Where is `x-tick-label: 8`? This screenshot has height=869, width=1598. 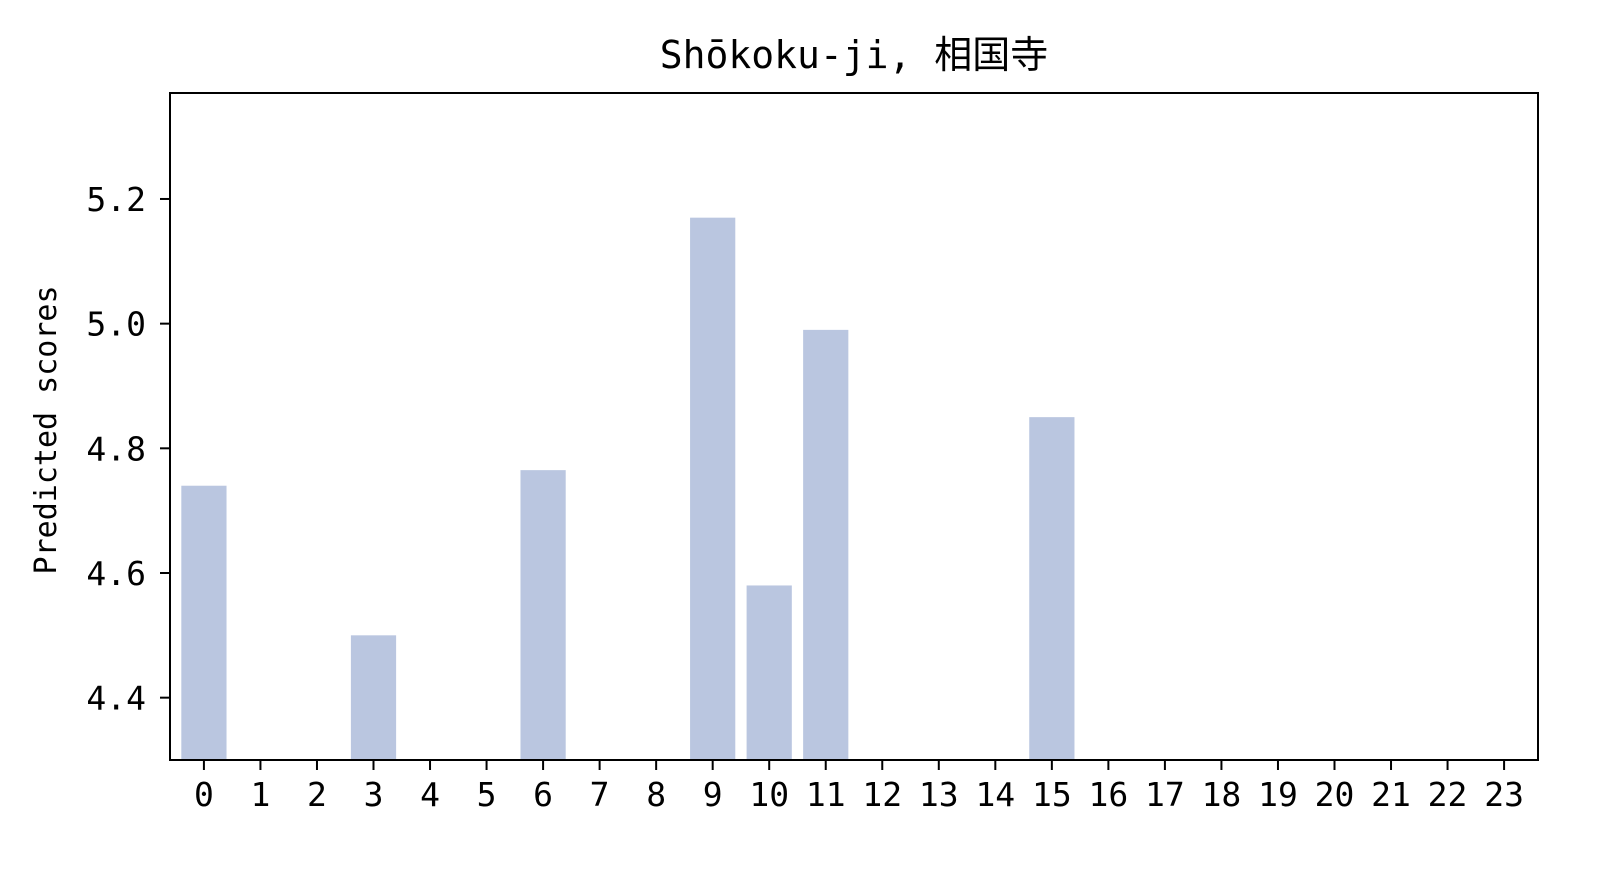
x-tick-label: 8 is located at coordinates (656, 794).